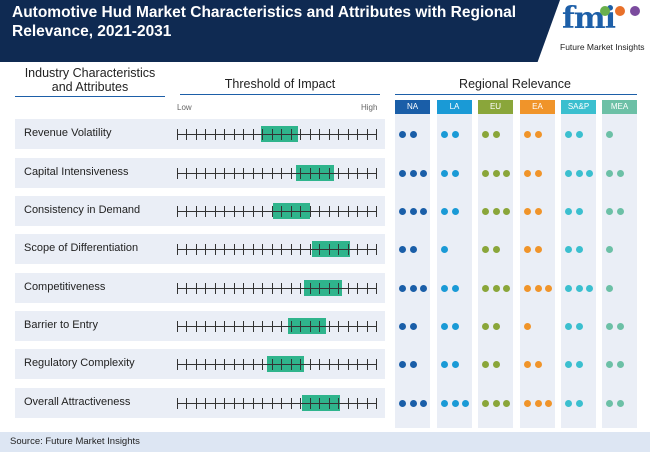 The image size is (650, 452). I want to click on attribute-label: Competitiveness, so click(65, 287).